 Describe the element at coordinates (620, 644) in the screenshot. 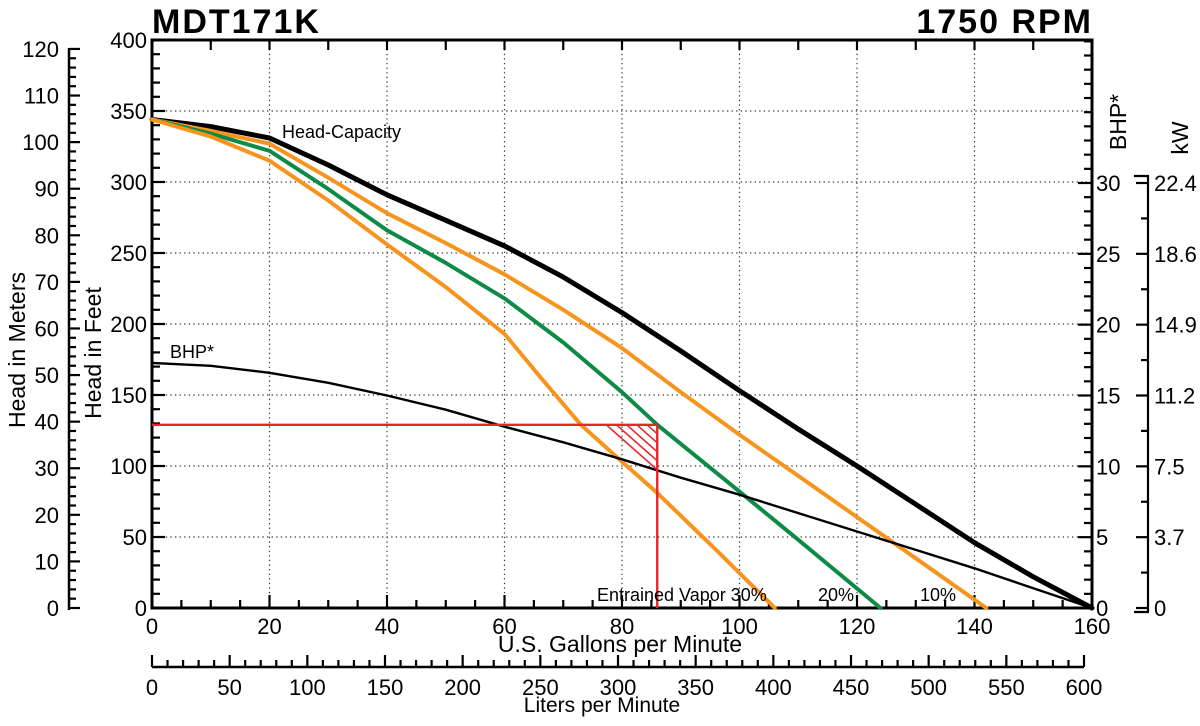

I see `gpm-axis-title: U.S. Gallons per Minute` at that location.